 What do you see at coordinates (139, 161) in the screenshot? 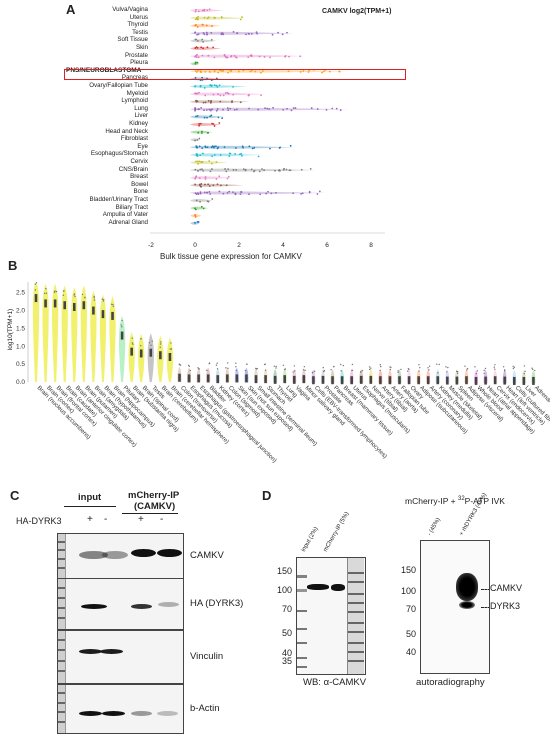
I see `lineage-label: Cervix` at bounding box center [139, 161].